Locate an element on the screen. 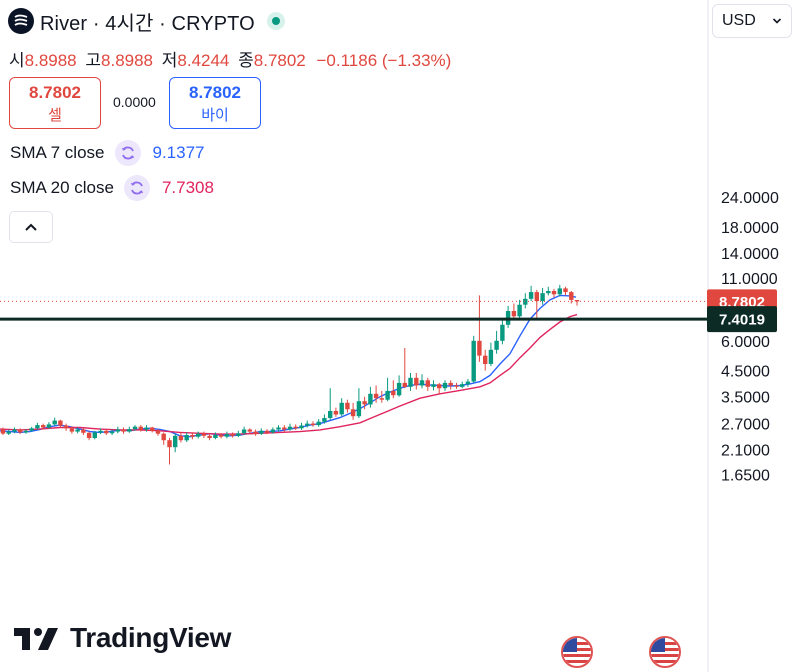  buy-button: 8.7802 바이 is located at coordinates (215, 103).